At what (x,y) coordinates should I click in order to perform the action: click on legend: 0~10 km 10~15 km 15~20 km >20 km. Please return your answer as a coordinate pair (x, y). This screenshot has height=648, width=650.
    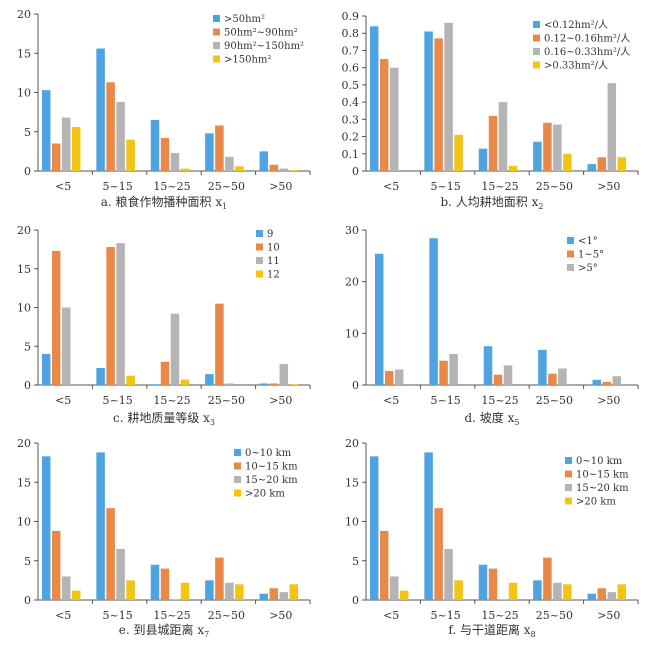
    Looking at the image, I should click on (597, 482).